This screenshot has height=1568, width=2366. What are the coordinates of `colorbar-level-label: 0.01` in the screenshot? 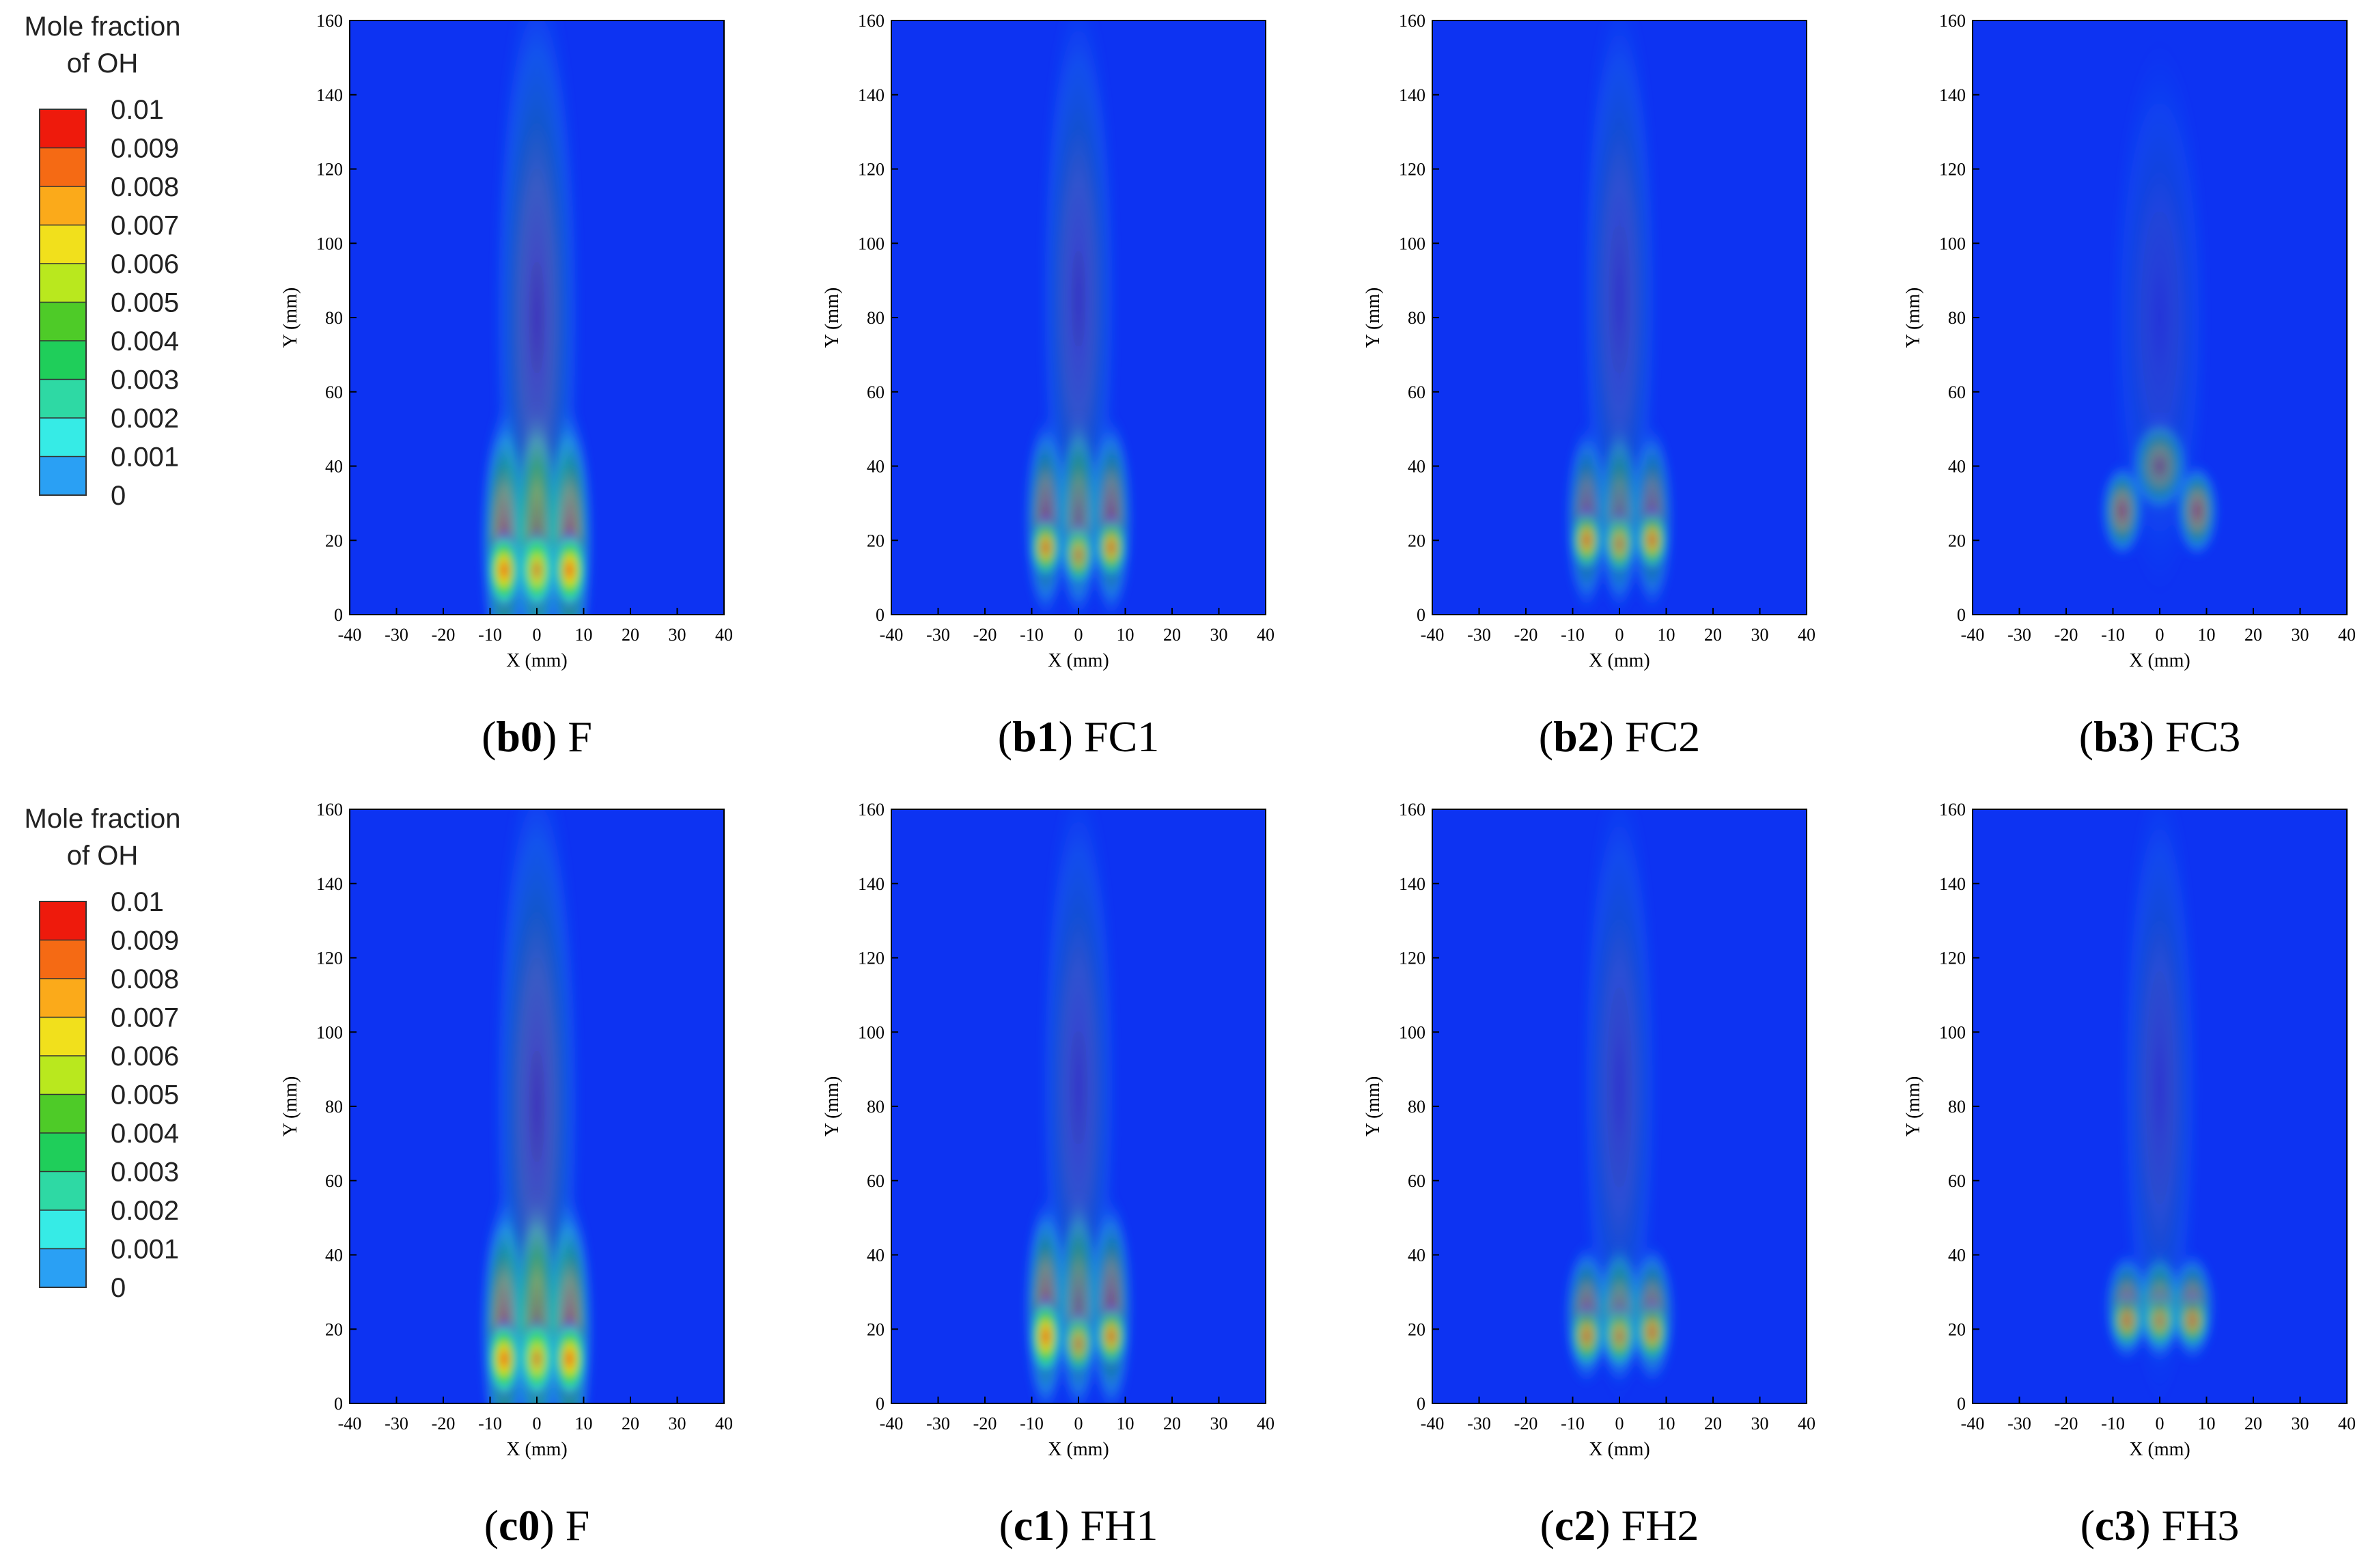 It's located at (137, 902).